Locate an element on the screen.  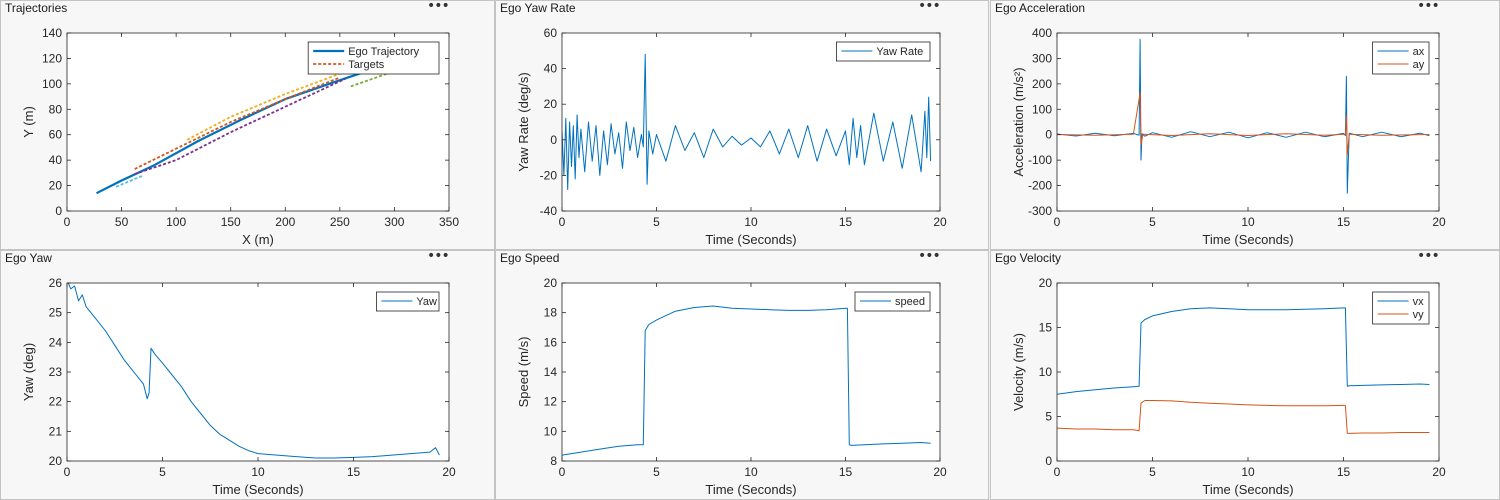
legend-entry: Ego Trajectory is located at coordinates (383, 52).